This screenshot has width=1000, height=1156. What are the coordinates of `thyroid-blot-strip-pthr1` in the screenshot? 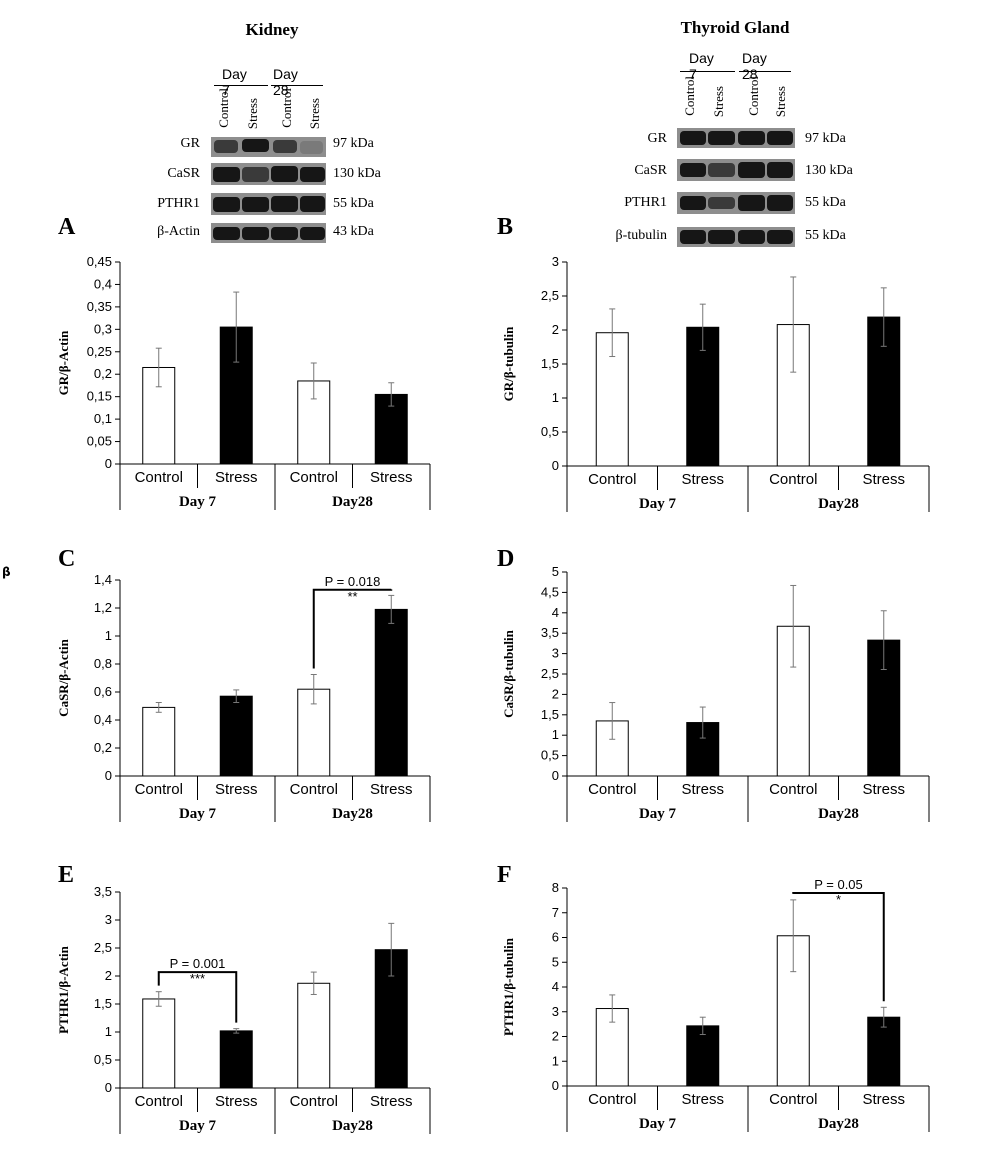 It's located at (736, 203).